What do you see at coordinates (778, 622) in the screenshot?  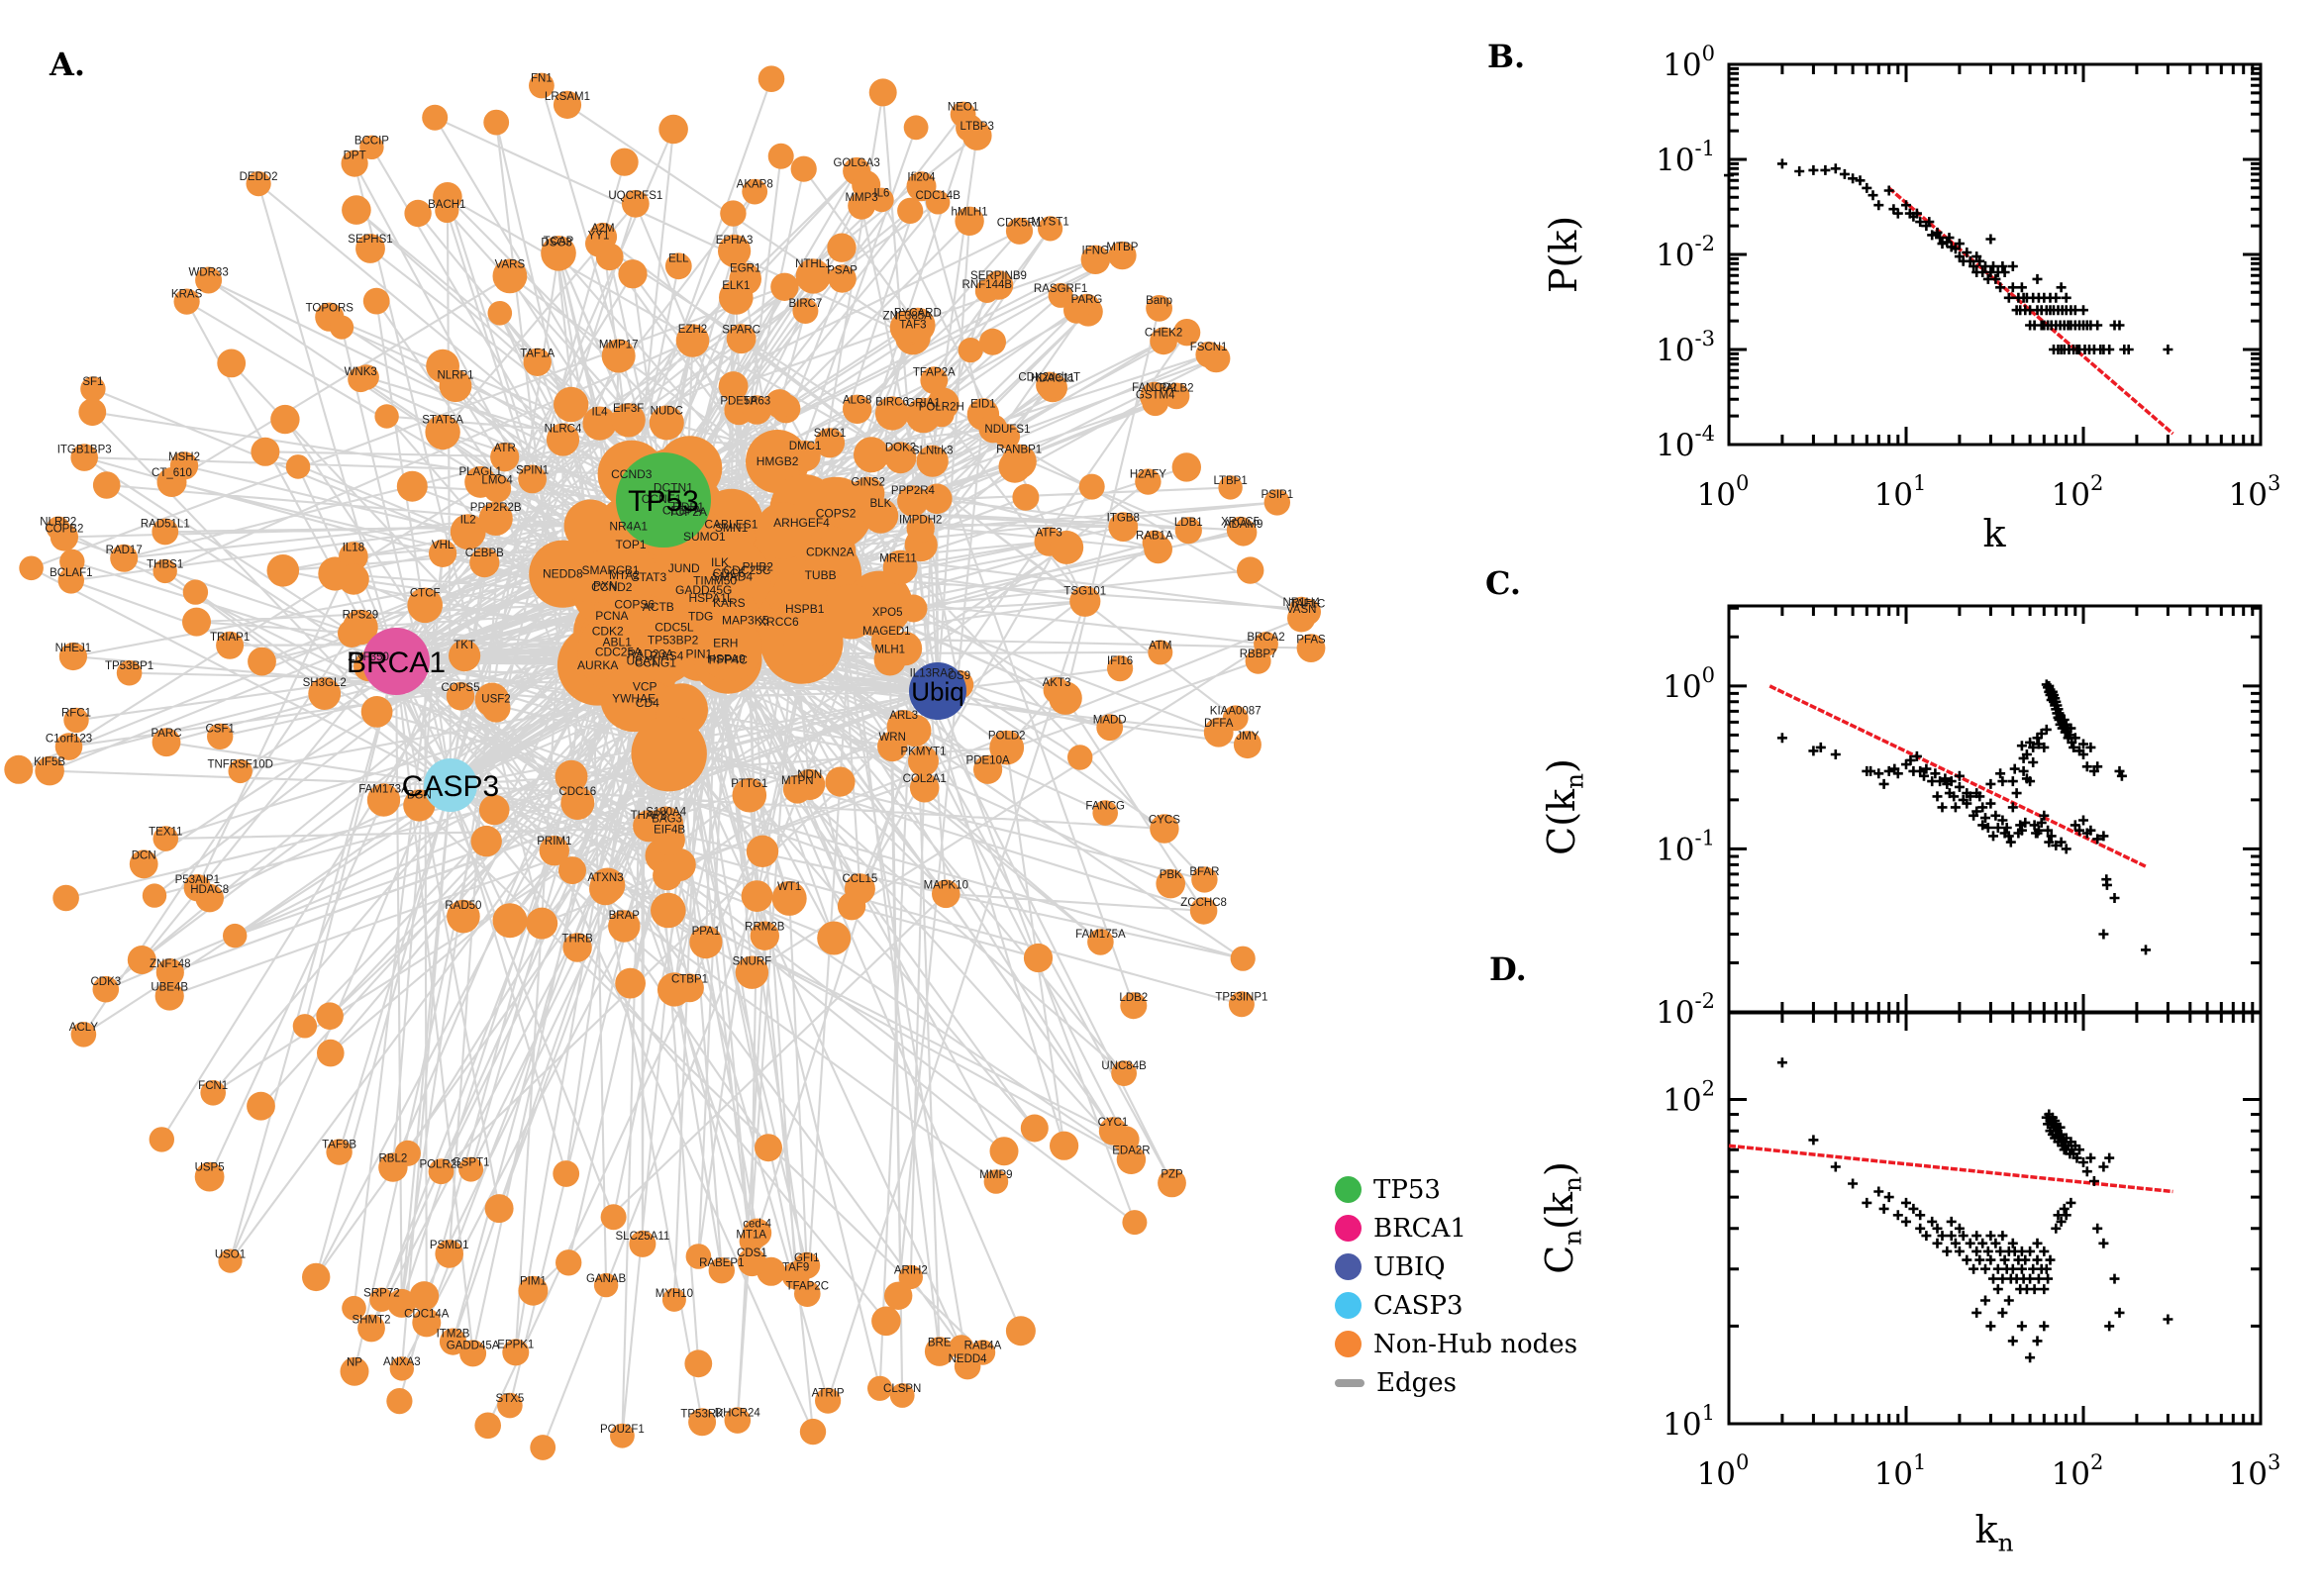 I see `network-node-label: XRCC6` at bounding box center [778, 622].